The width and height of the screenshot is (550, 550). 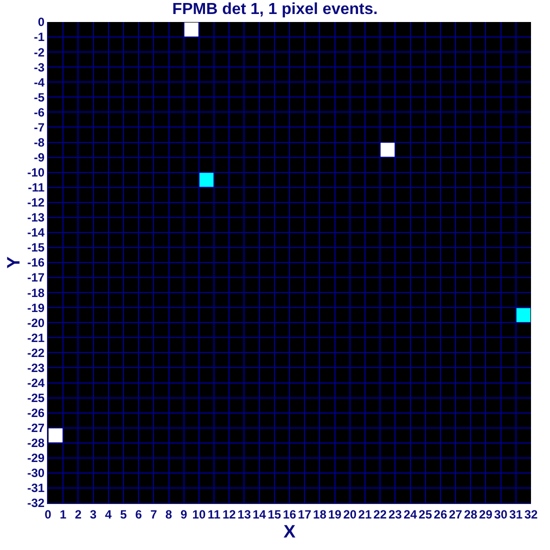 I want to click on y-tick-label: -17, so click(x=36, y=277).